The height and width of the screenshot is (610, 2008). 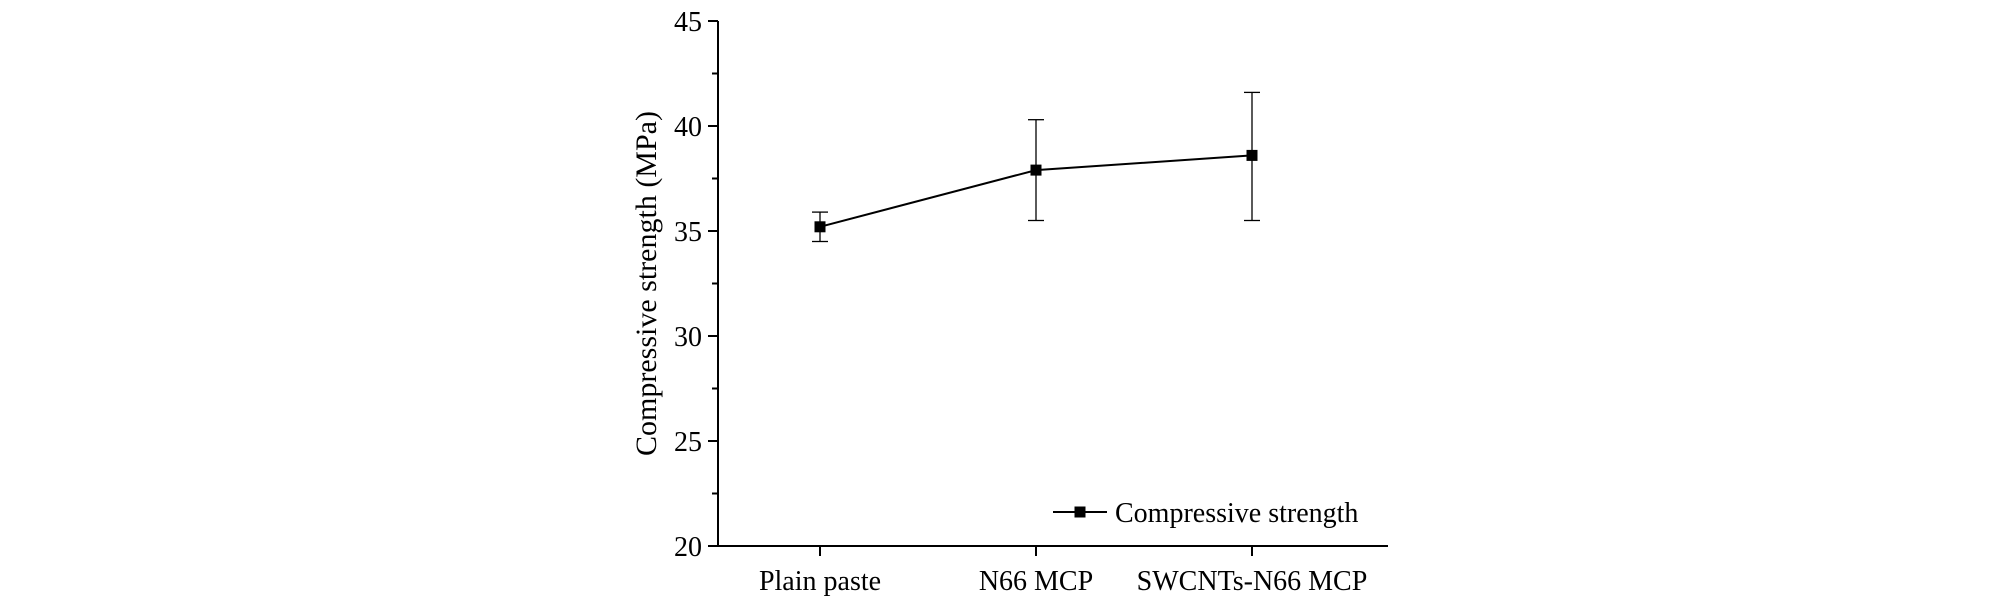 What do you see at coordinates (688, 232) in the screenshot?
I see `y-tick-label: 35` at bounding box center [688, 232].